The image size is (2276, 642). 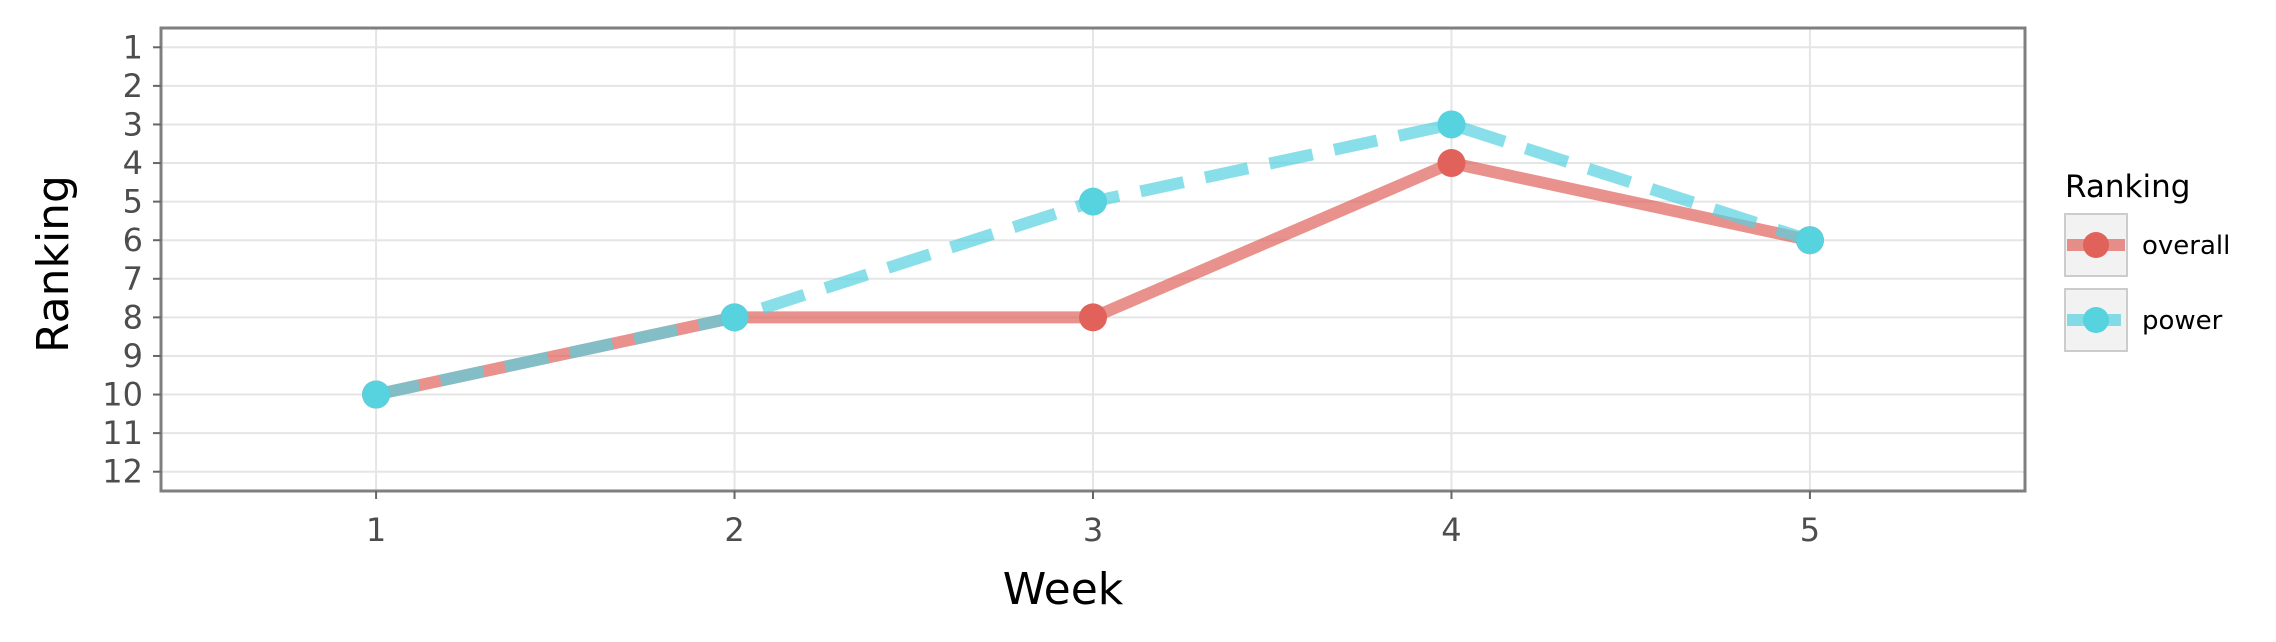 I want to click on legend-title: Ranking, so click(x=2127, y=187).